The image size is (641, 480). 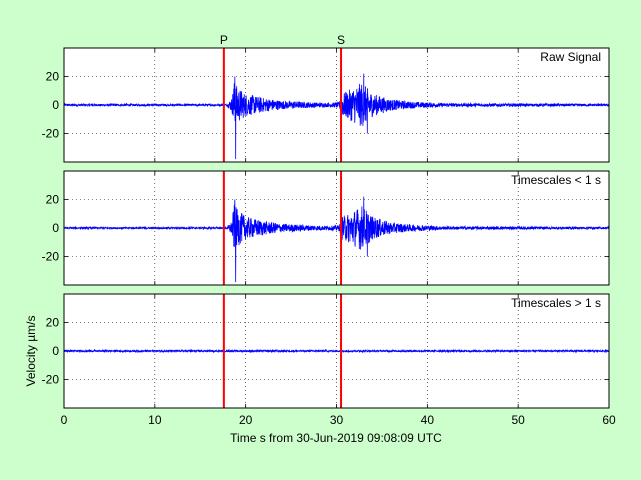 I want to click on x-tick-label: 0, so click(x=64, y=420).